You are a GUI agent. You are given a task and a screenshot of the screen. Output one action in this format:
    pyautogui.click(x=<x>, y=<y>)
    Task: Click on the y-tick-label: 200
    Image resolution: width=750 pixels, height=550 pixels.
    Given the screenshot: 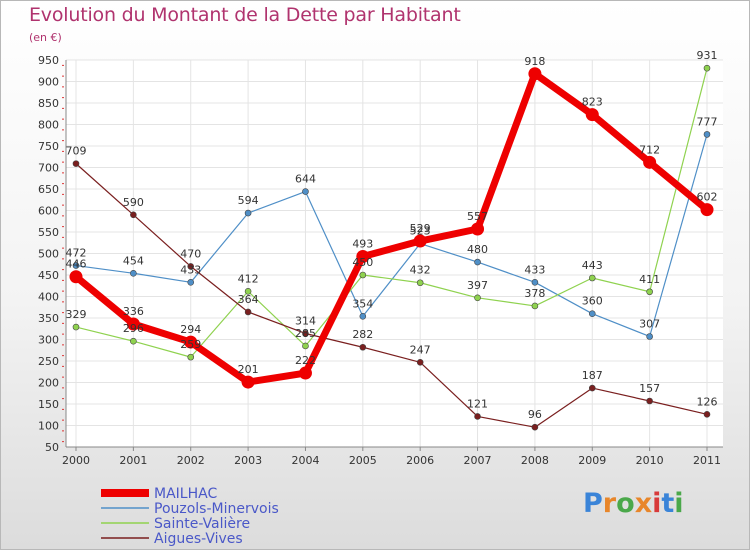 What is the action you would take?
    pyautogui.click(x=48, y=383)
    